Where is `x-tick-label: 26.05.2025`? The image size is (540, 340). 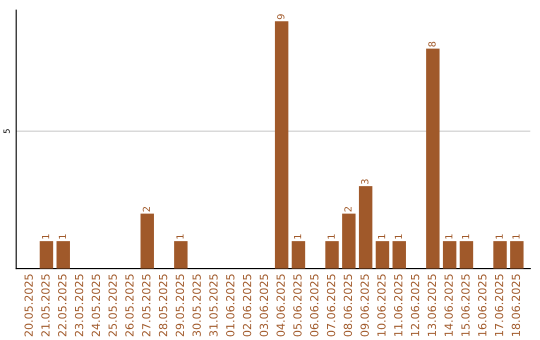 x-tick-label: 26.05.2025 is located at coordinates (129, 305).